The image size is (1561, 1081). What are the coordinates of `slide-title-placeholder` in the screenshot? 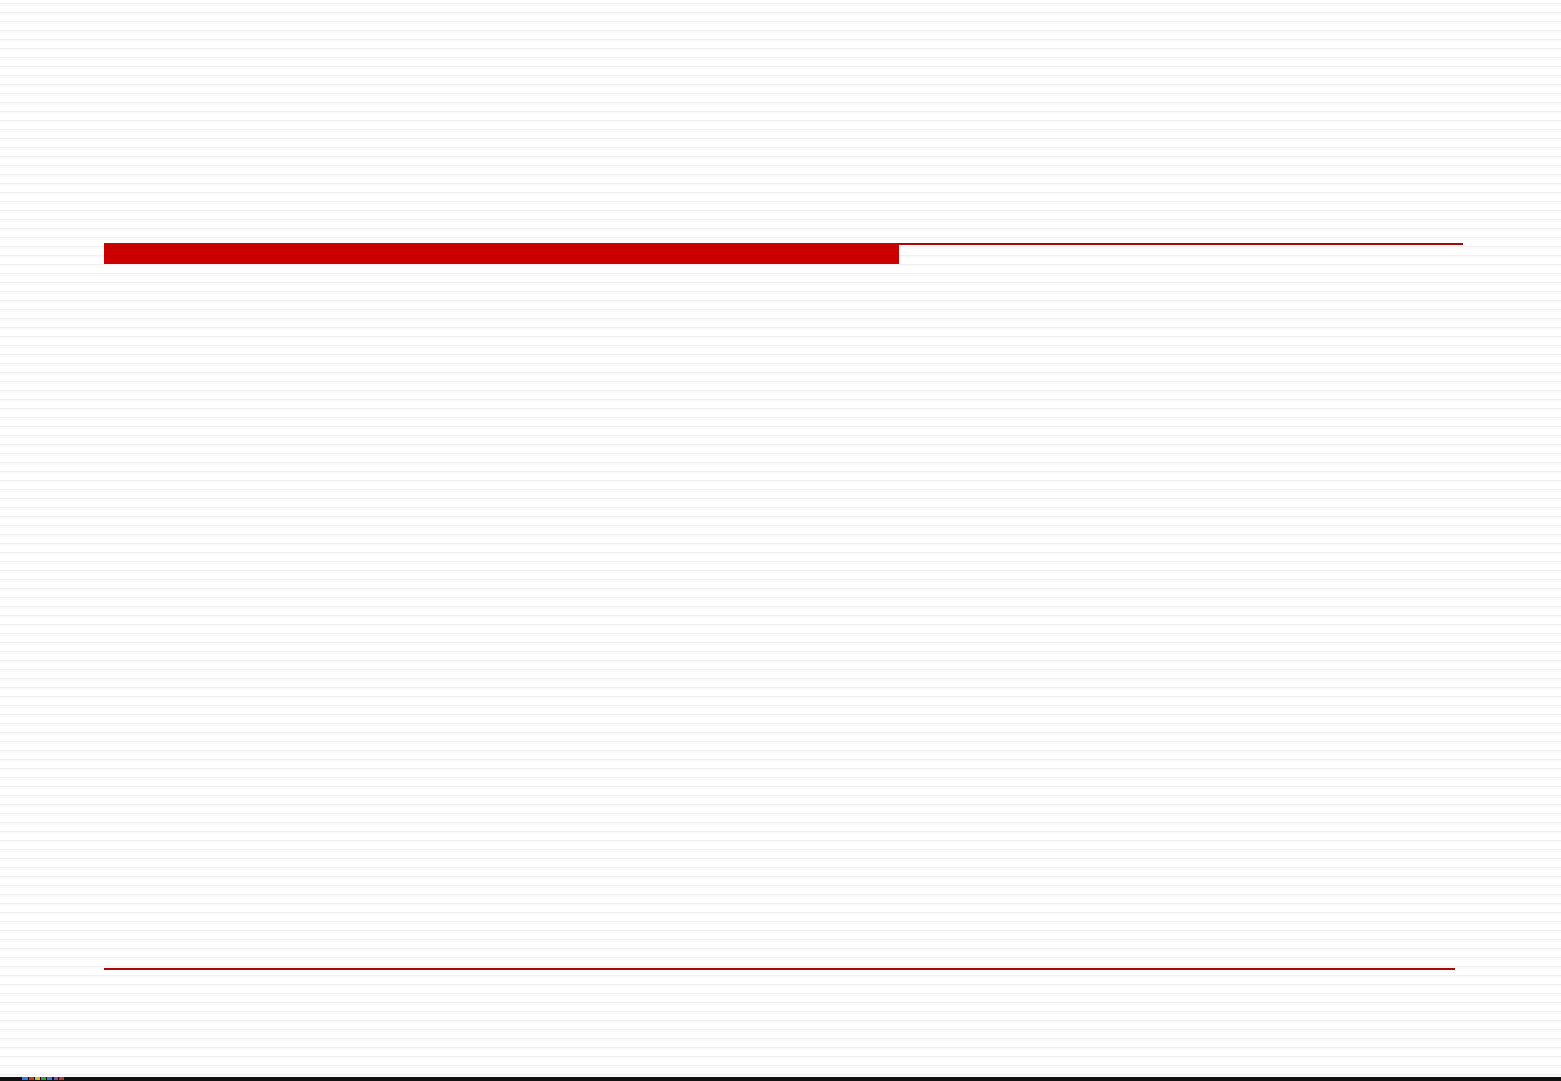 It's located at (783, 195).